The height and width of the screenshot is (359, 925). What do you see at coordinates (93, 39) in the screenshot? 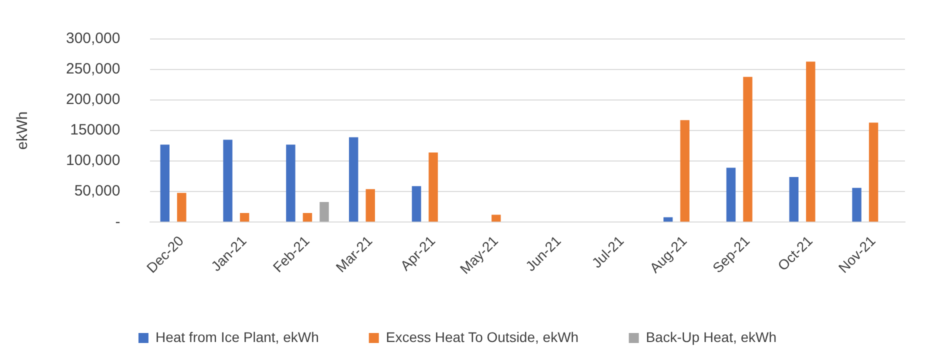
I see `y-tick-label: 300,000` at bounding box center [93, 39].